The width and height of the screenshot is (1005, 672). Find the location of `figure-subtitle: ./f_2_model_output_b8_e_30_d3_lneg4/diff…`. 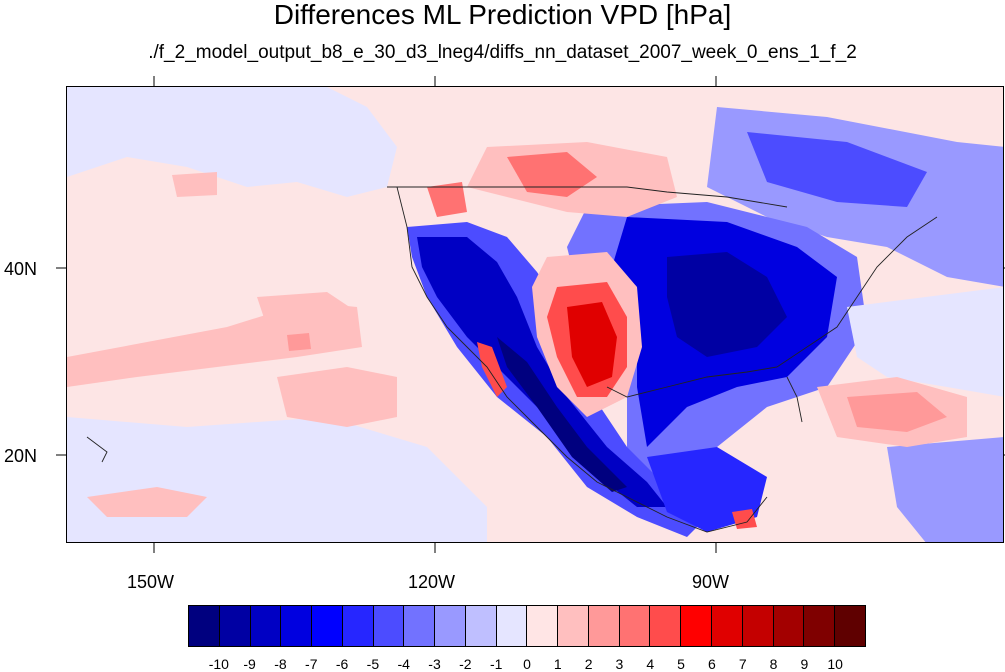

figure-subtitle: ./f_2_model_output_b8_e_30_d3_lneg4/diff… is located at coordinates (502, 52).